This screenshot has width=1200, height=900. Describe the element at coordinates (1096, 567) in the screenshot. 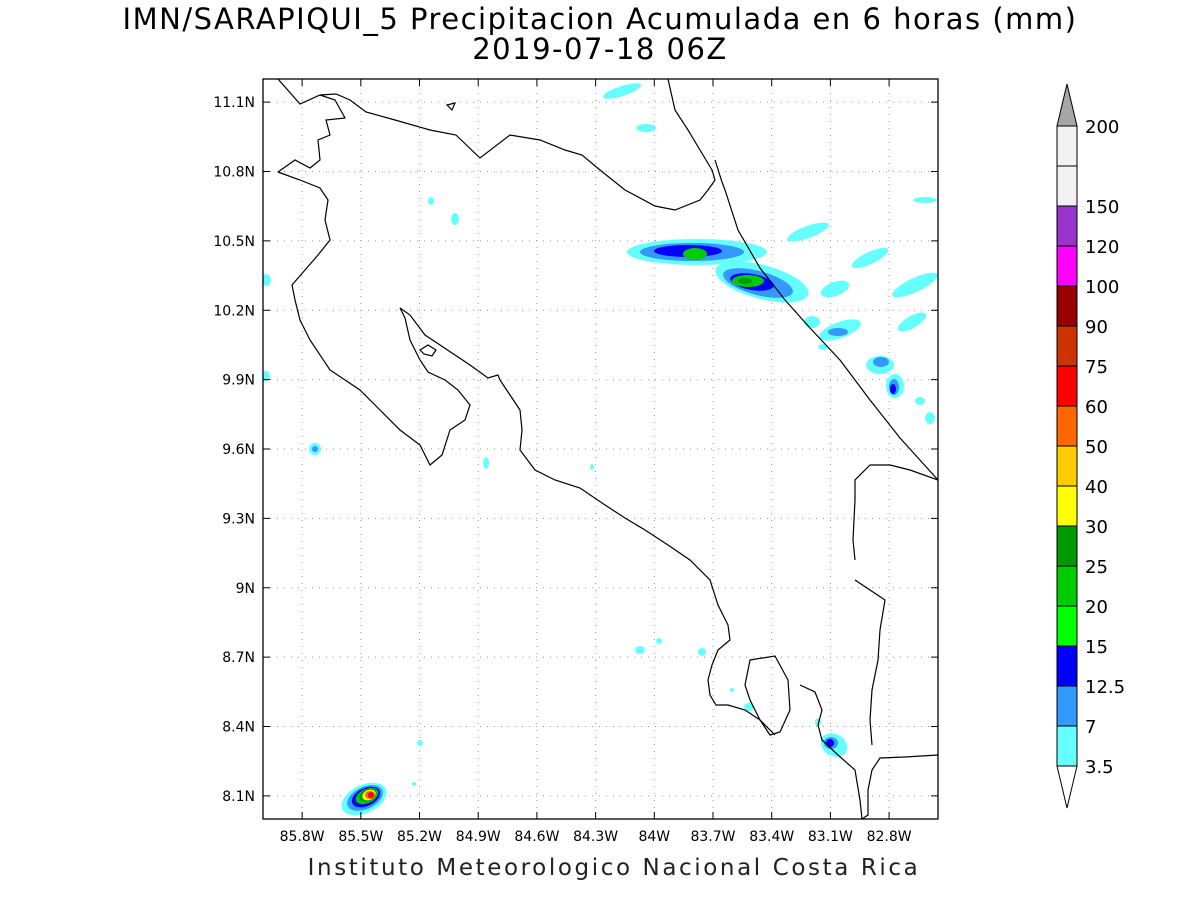

I see `colorbar-level-label: 25` at that location.